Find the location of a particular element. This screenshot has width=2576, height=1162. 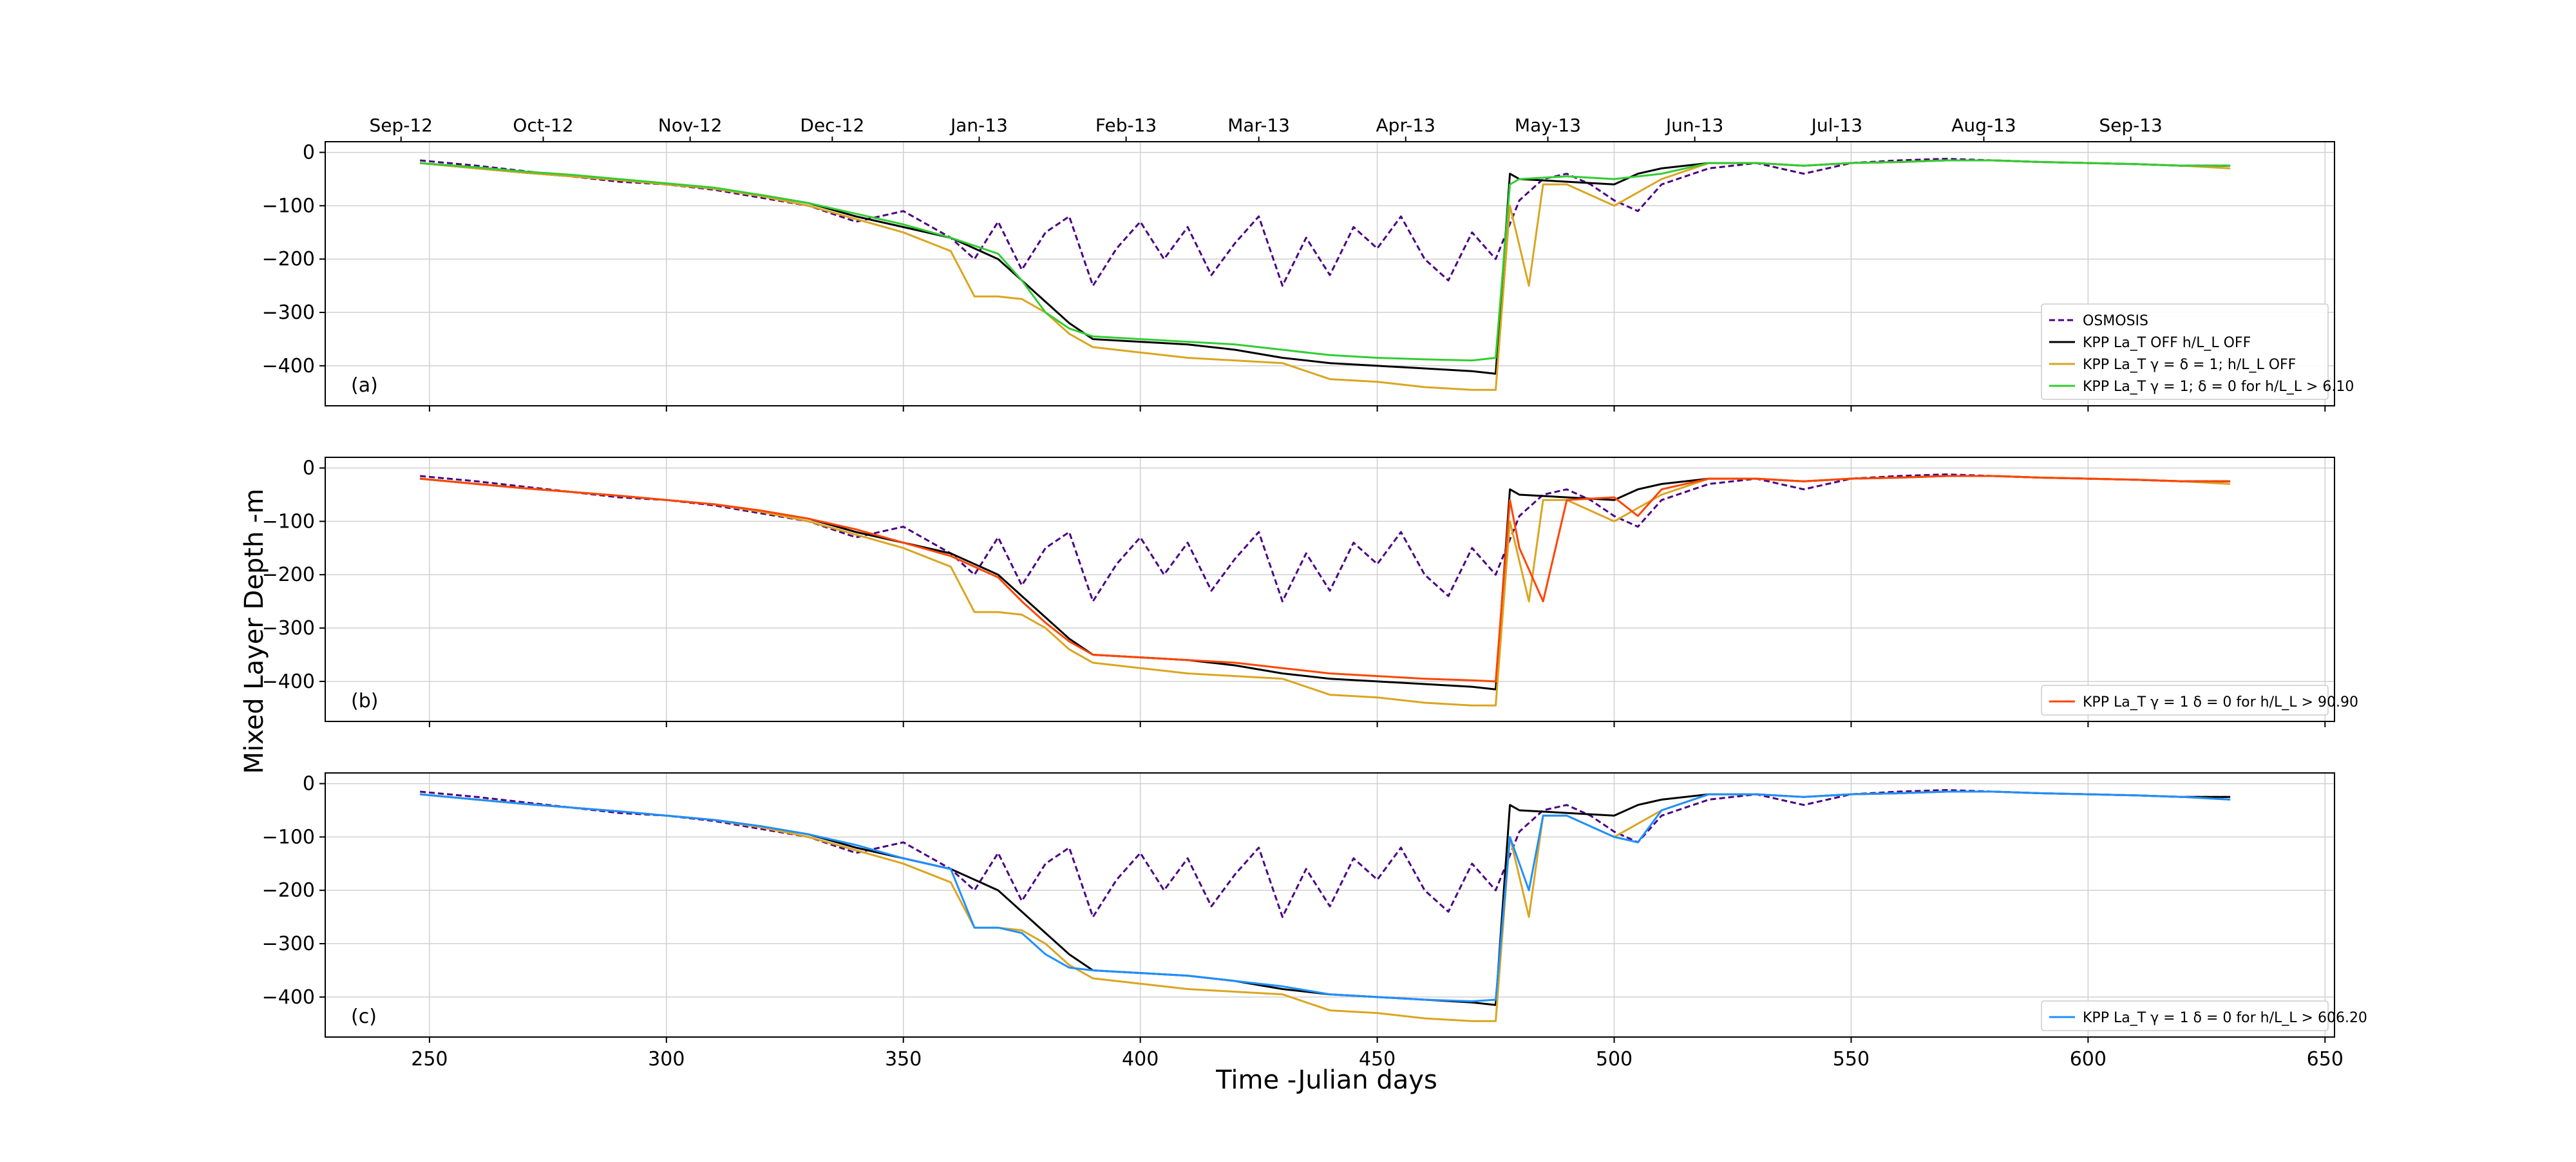

month-label: Sep-13 is located at coordinates (2131, 126).